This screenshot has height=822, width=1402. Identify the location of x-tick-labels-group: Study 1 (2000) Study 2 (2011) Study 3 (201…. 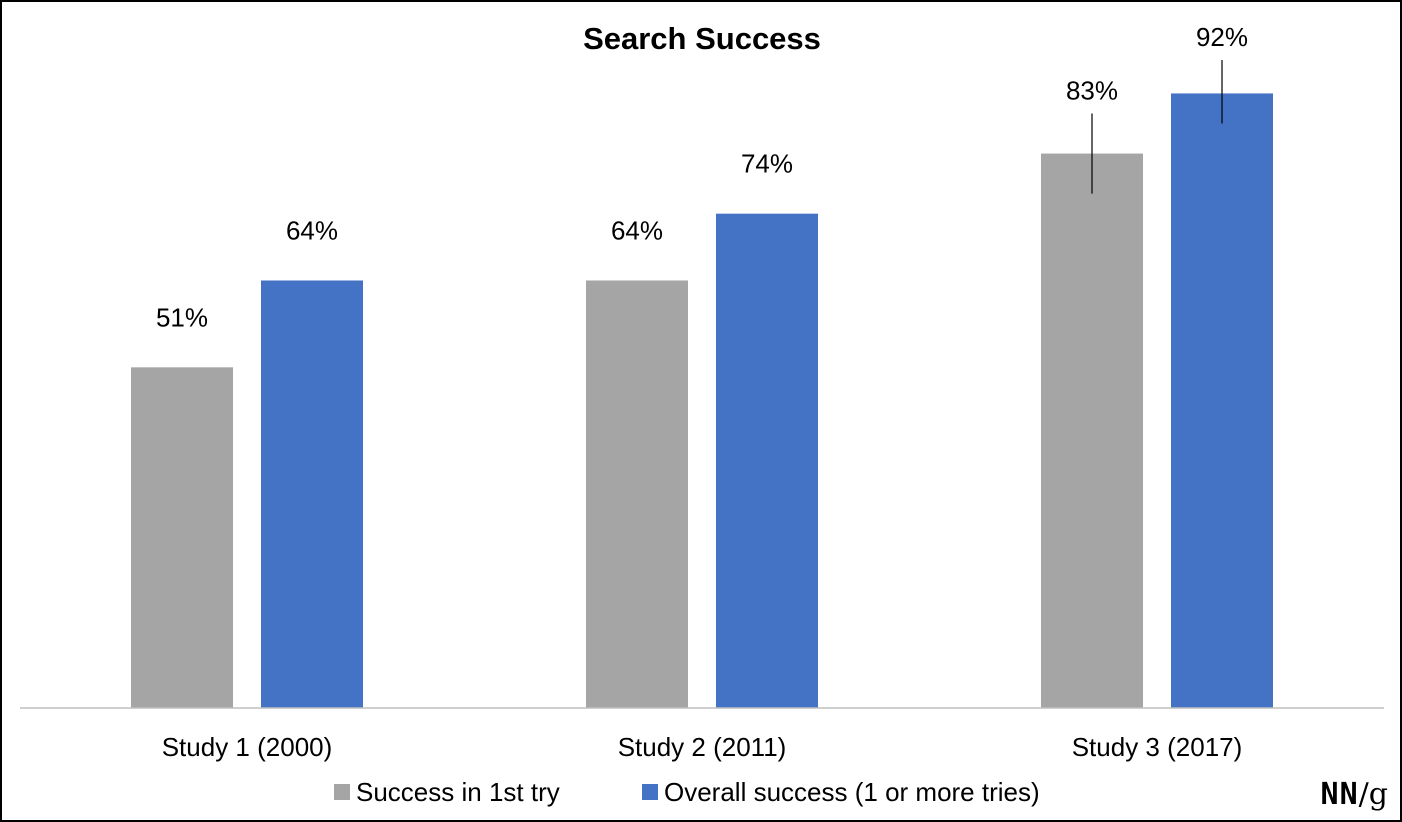
(702, 747).